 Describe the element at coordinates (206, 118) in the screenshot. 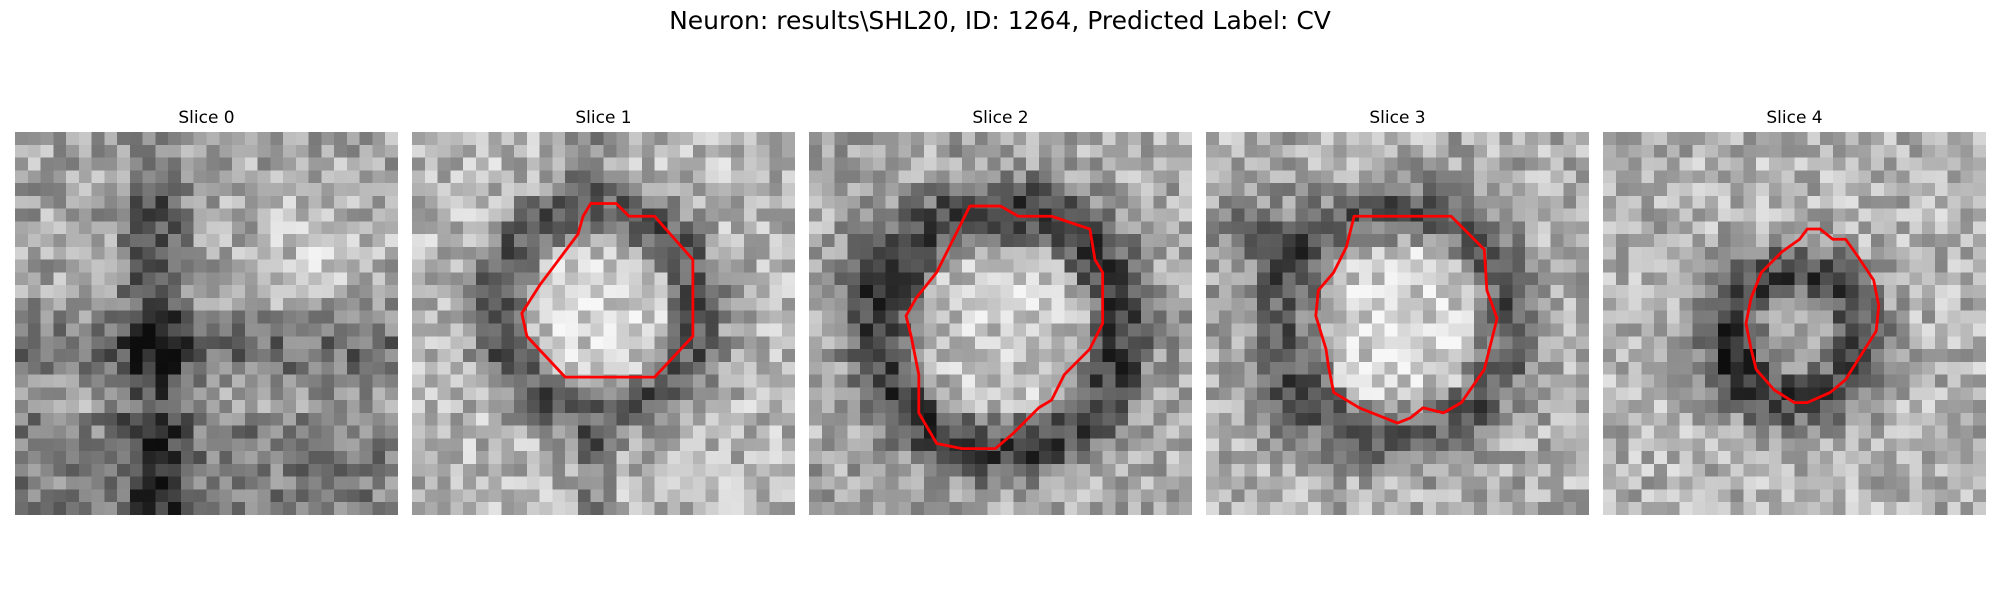

I see `panel-title: Slice 0` at that location.